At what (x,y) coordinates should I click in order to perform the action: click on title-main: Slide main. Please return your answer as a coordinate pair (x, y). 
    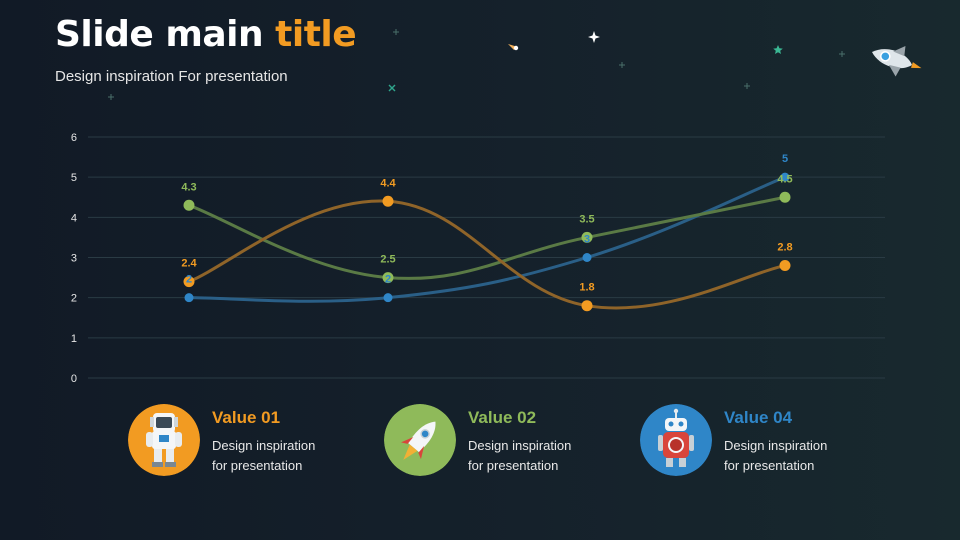
    Looking at the image, I should click on (159, 34).